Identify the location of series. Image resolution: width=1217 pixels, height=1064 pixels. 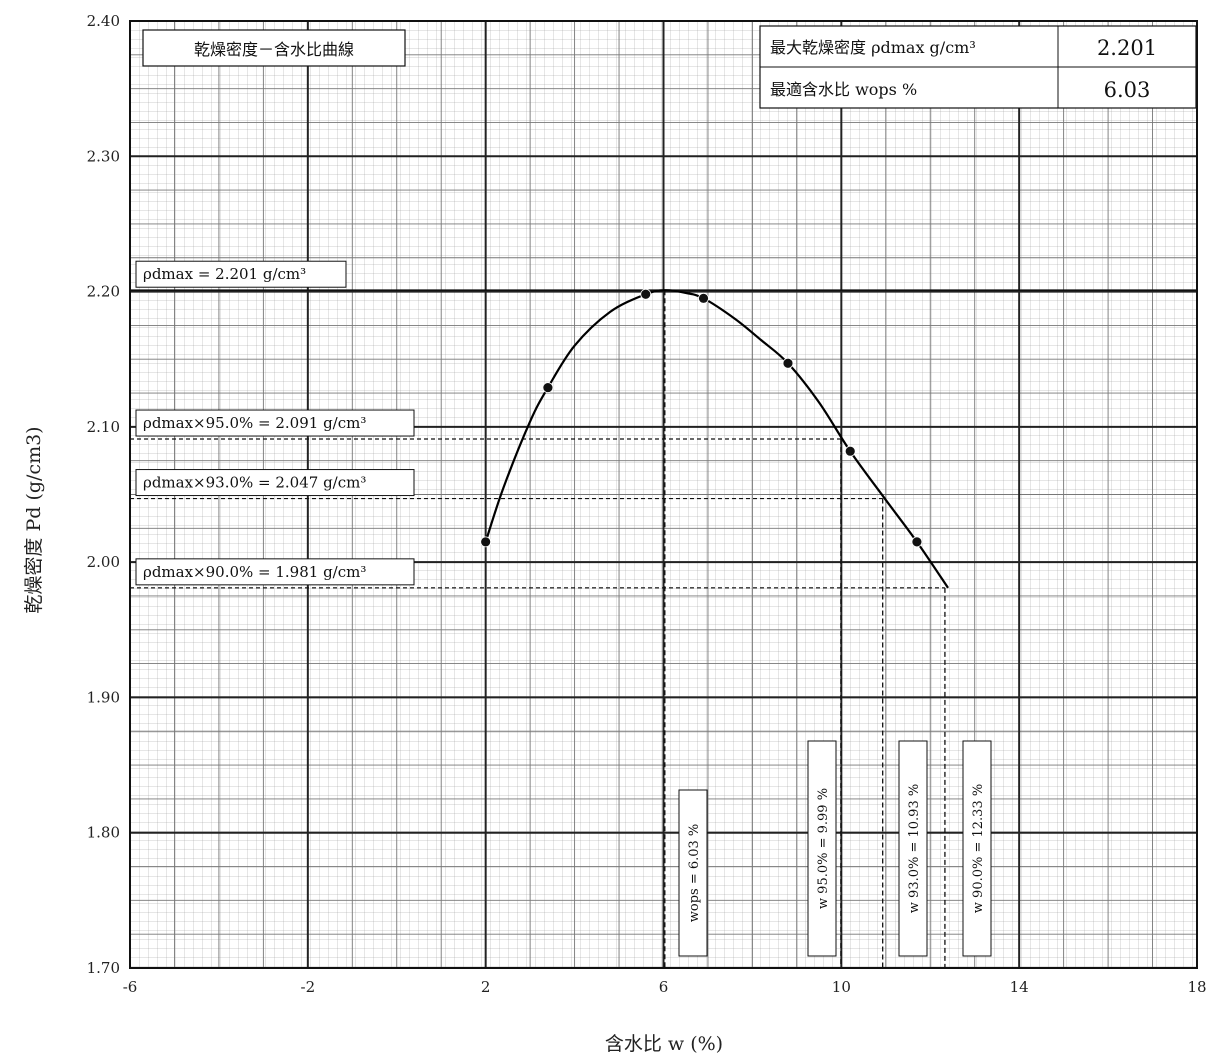
(714, 438).